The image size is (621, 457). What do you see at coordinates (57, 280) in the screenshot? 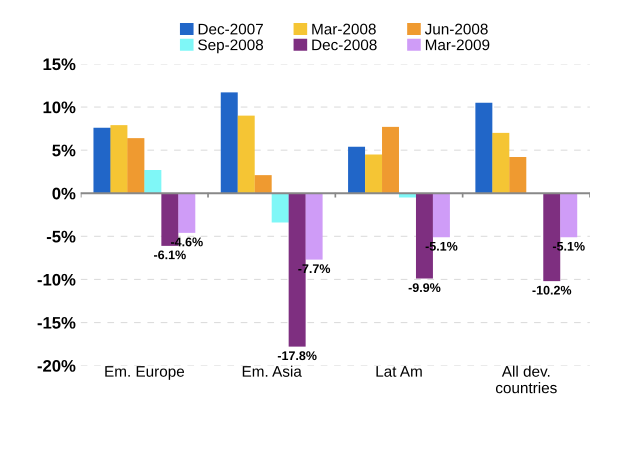
I see `y-tick-label: -10%` at bounding box center [57, 280].